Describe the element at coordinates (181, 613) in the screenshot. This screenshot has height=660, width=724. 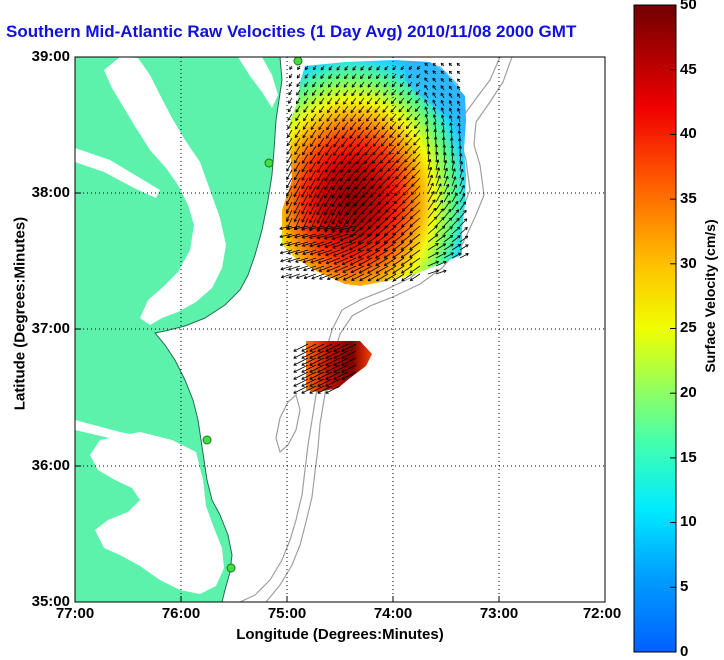
I see `x-tick-label: 76:00` at that location.